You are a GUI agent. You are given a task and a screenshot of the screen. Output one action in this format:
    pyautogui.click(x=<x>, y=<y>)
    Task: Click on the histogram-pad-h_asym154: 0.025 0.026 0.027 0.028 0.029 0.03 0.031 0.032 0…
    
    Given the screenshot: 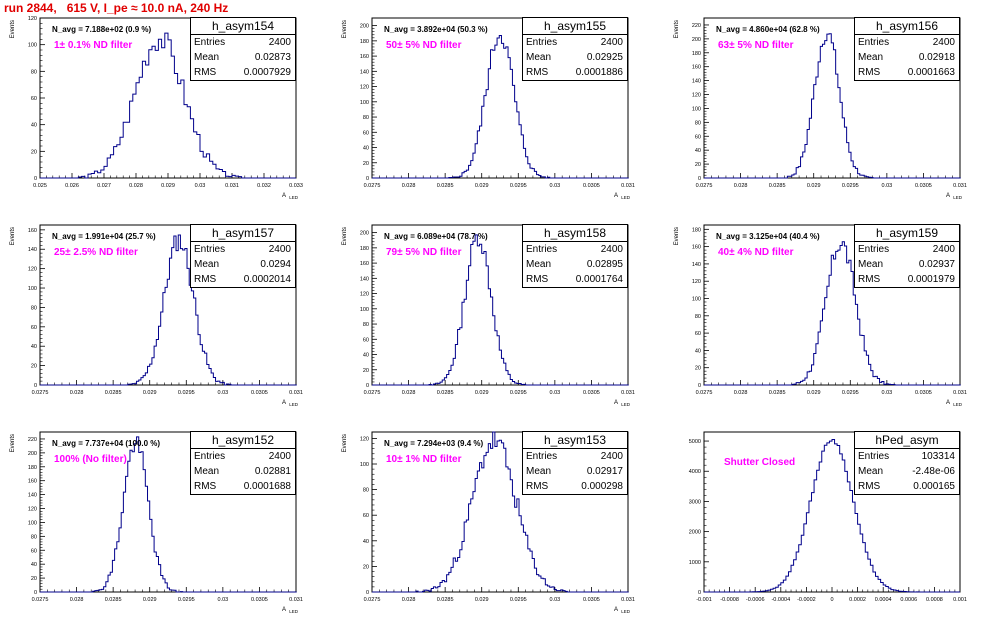 What is the action you would take?
    pyautogui.click(x=151, y=100)
    